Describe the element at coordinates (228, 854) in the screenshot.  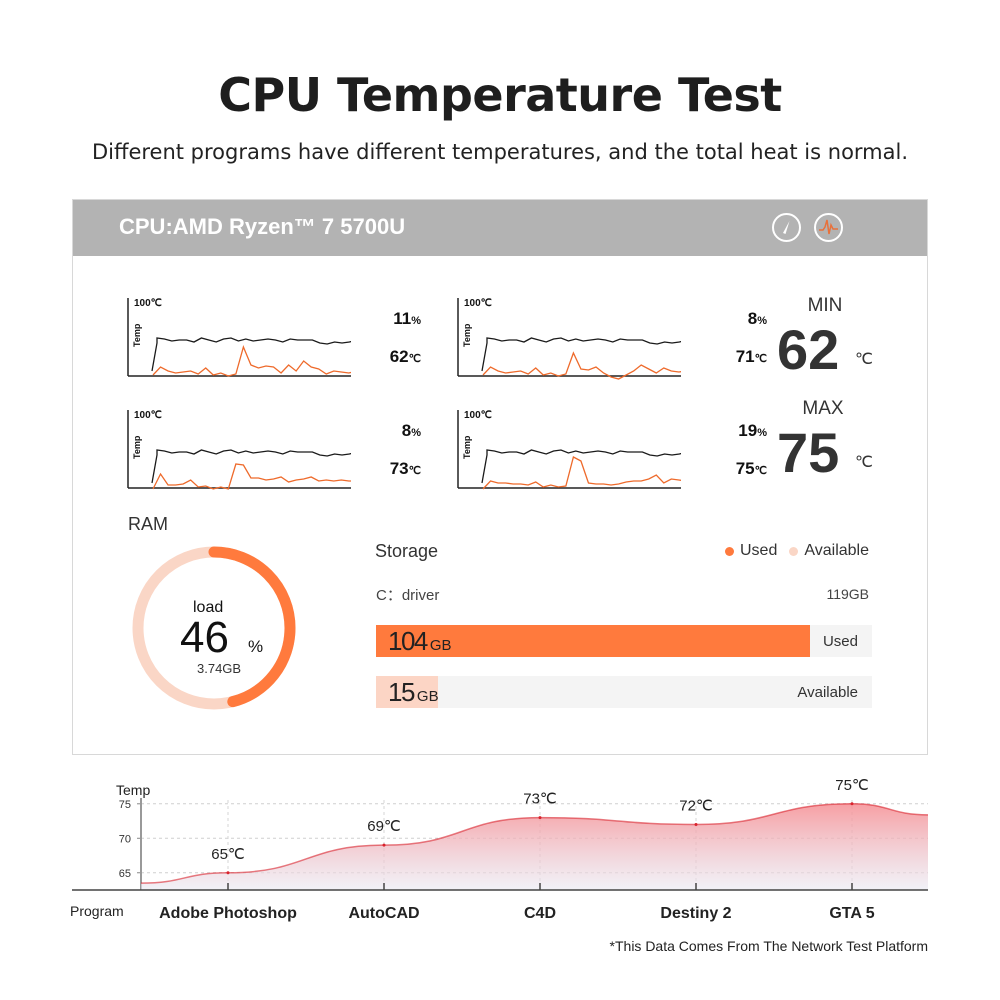
I see `data-label: 65℃` at that location.